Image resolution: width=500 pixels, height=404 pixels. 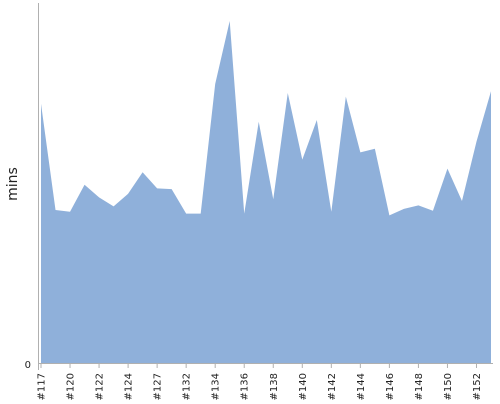 What do you see at coordinates (187, 386) in the screenshot?
I see `x-tick-label: #132` at bounding box center [187, 386].